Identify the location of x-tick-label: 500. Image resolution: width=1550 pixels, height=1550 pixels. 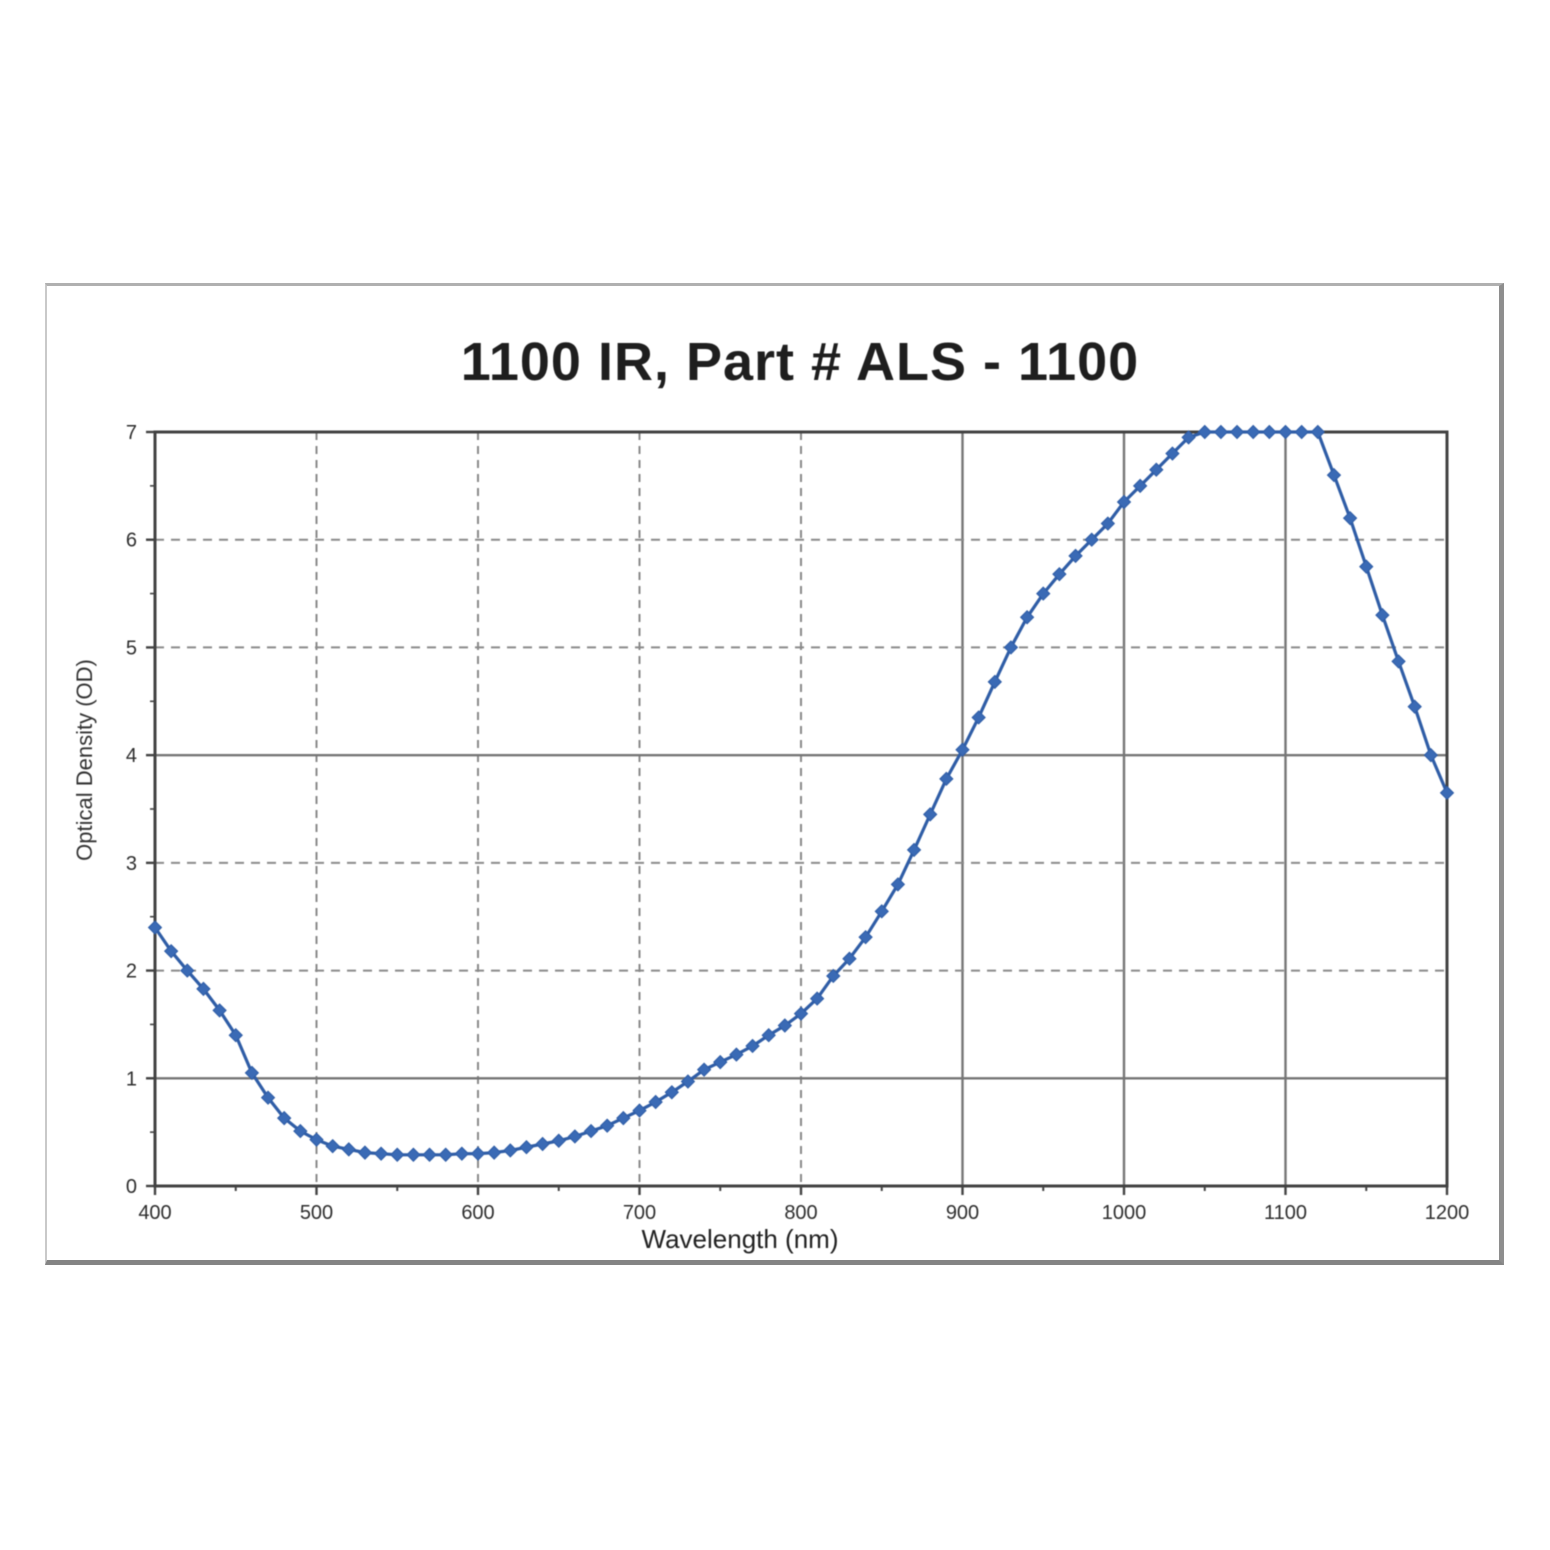
(316, 1213).